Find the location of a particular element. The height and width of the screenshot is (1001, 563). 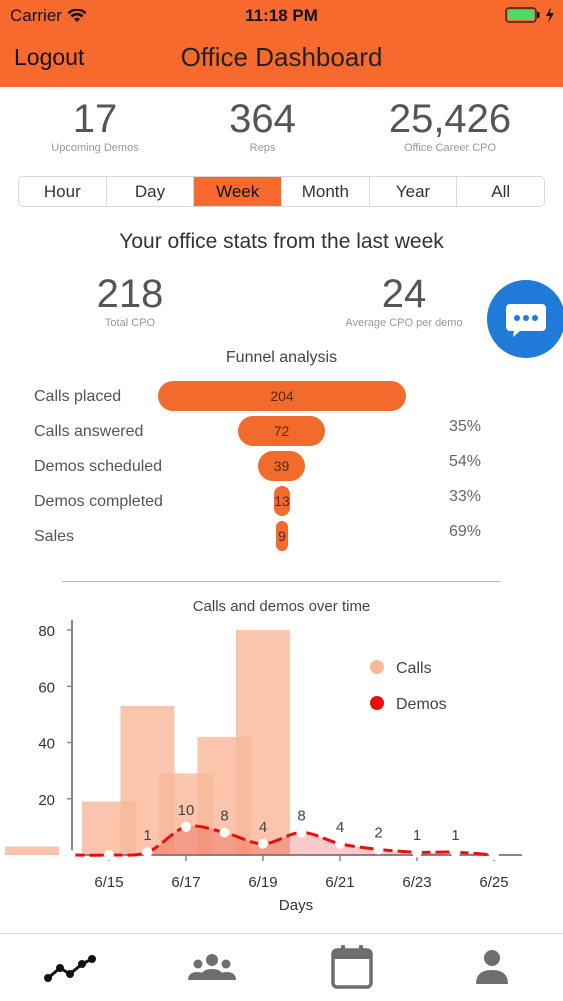

funnel-row: Demos completed 13 33% is located at coordinates (281, 502).